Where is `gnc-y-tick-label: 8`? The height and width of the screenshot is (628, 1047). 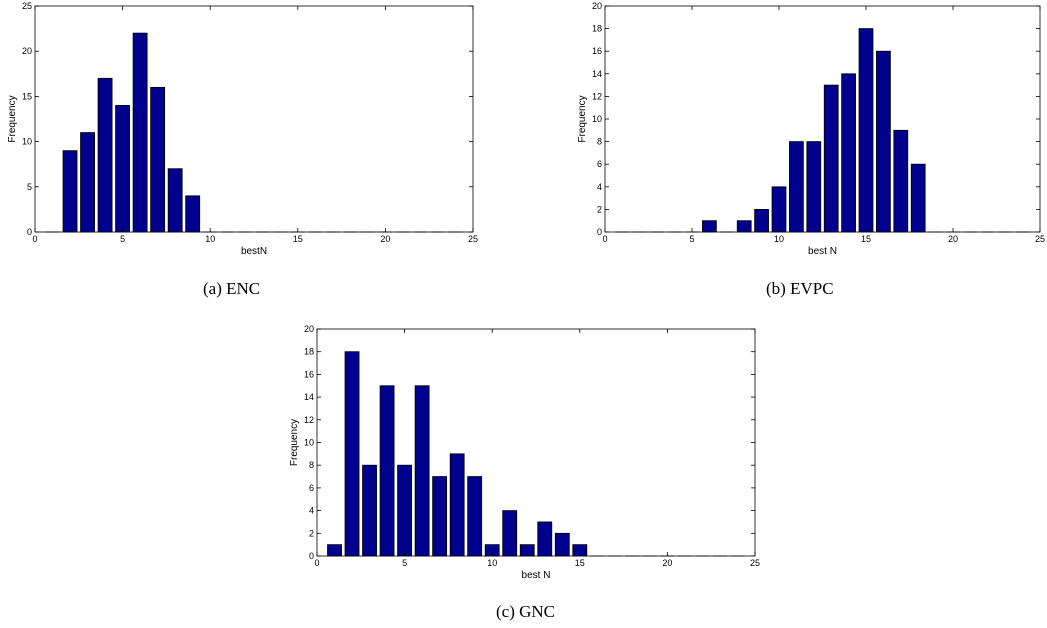 gnc-y-tick-label: 8 is located at coordinates (311, 465).